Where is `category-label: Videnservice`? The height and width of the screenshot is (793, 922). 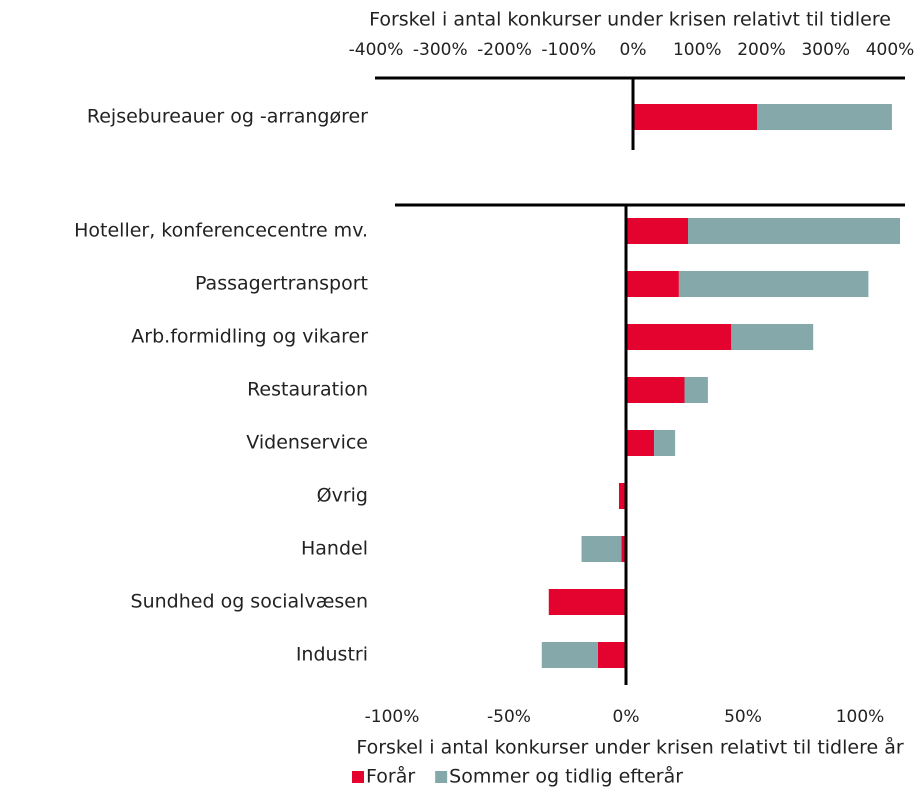
category-label: Videnservice is located at coordinates (307, 443).